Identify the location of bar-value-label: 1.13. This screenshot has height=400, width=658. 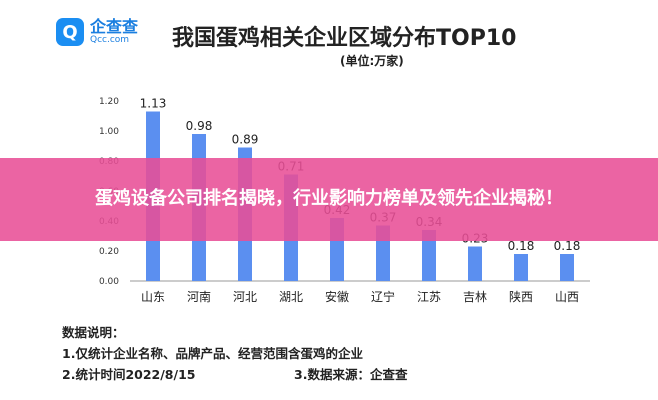
(153, 104).